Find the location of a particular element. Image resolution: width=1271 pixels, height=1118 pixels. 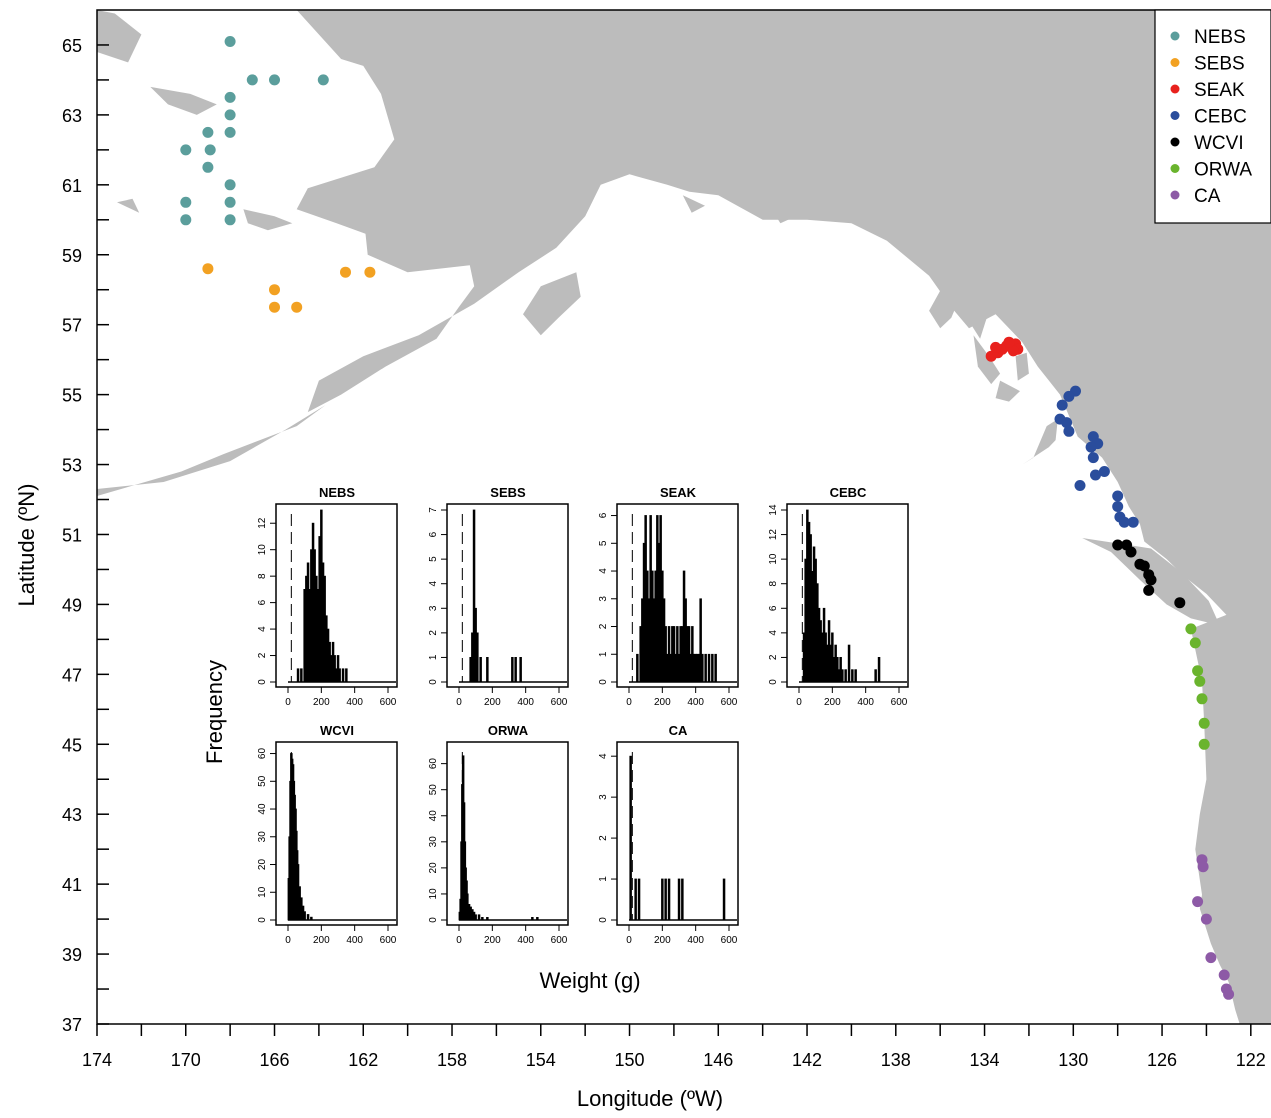

histogram-y-tick-label-sebs-7: 7 is located at coordinates (433, 510).